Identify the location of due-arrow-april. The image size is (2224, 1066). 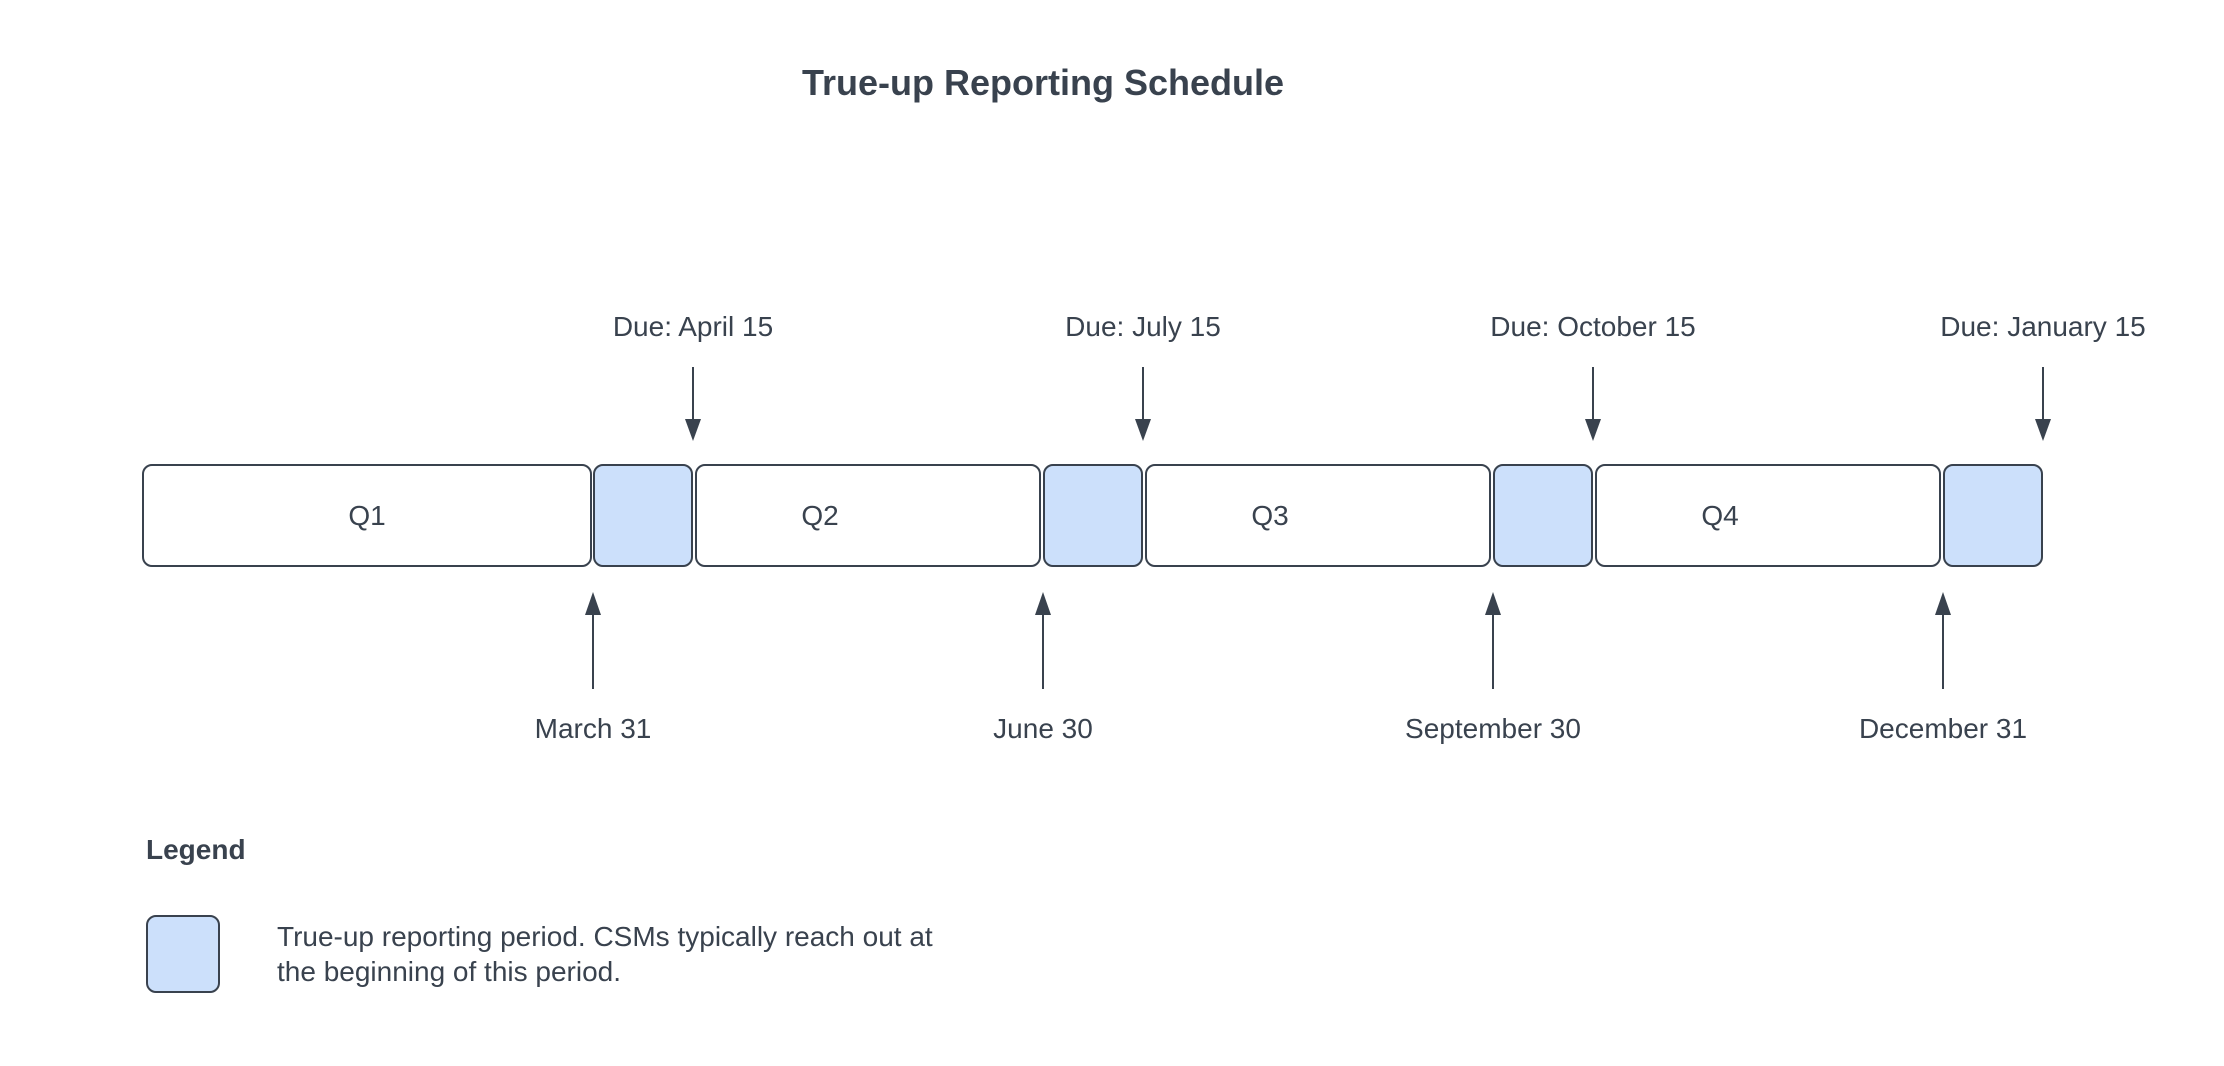
(693, 404).